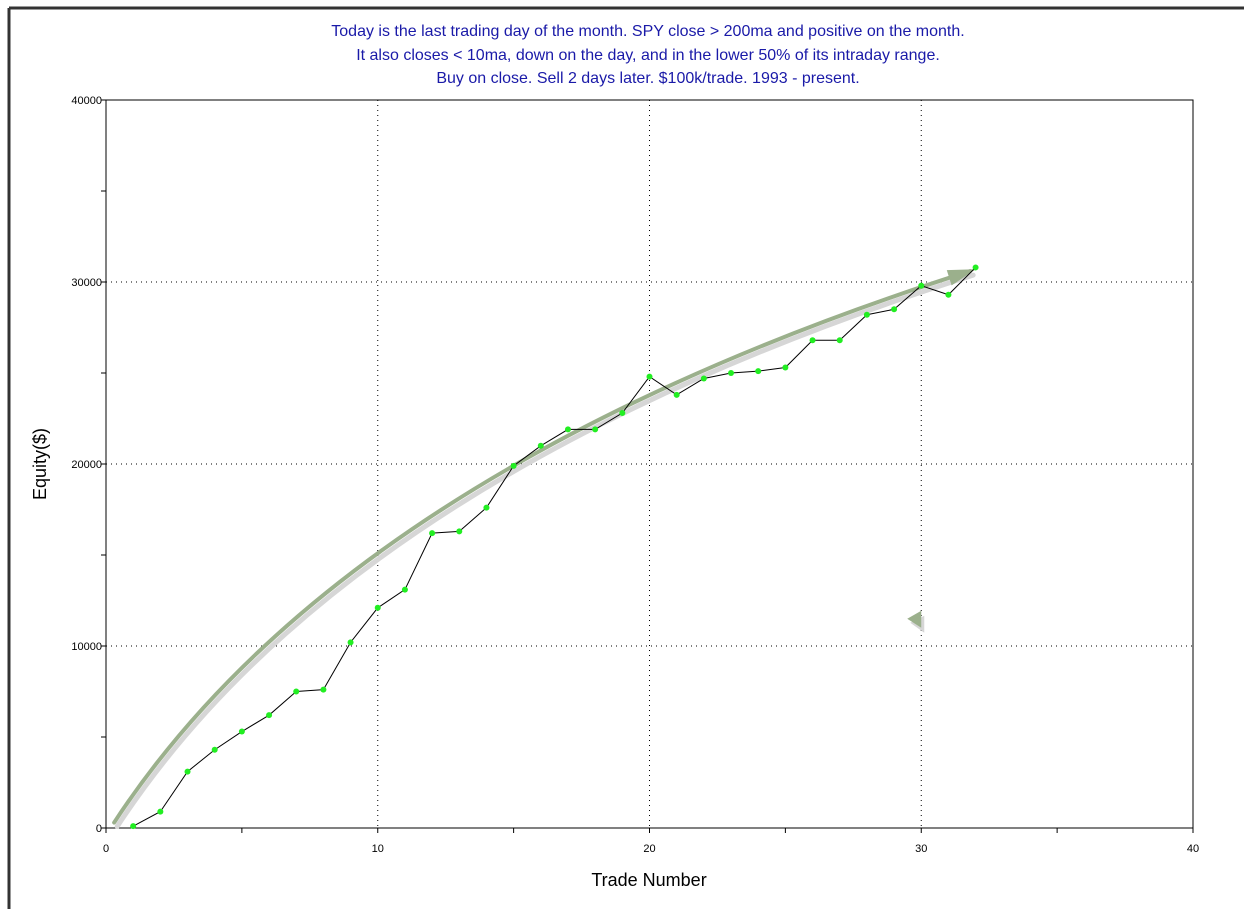  What do you see at coordinates (648, 880) in the screenshot?
I see `x-axis-title: Trade Number` at bounding box center [648, 880].